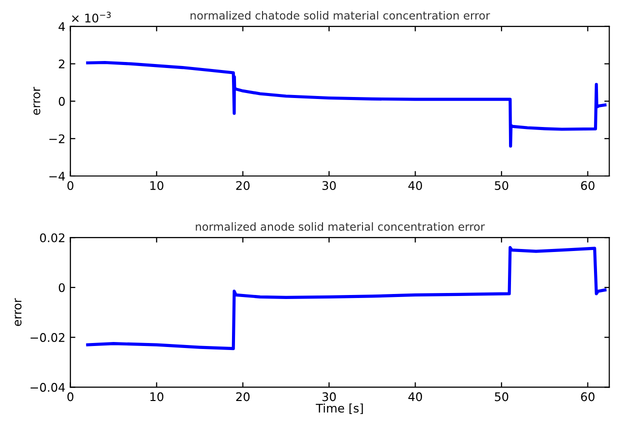 This screenshot has height=440, width=623. Describe the element at coordinates (340, 15) in the screenshot. I see `chart-title: normalized chatode solid material concentration error` at that location.